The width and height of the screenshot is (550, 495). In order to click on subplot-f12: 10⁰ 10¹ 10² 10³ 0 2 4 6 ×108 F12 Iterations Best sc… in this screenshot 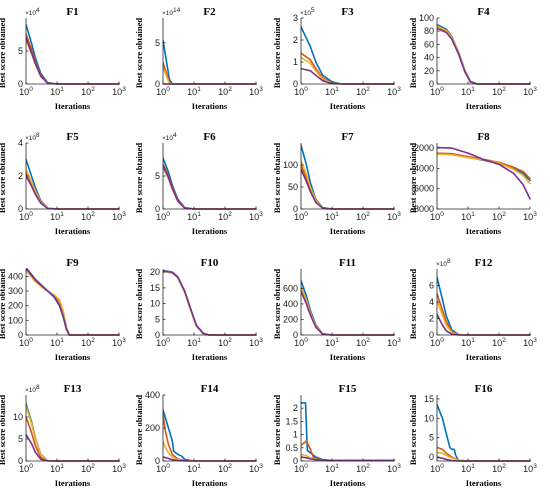, I will do `click(472, 309)`.